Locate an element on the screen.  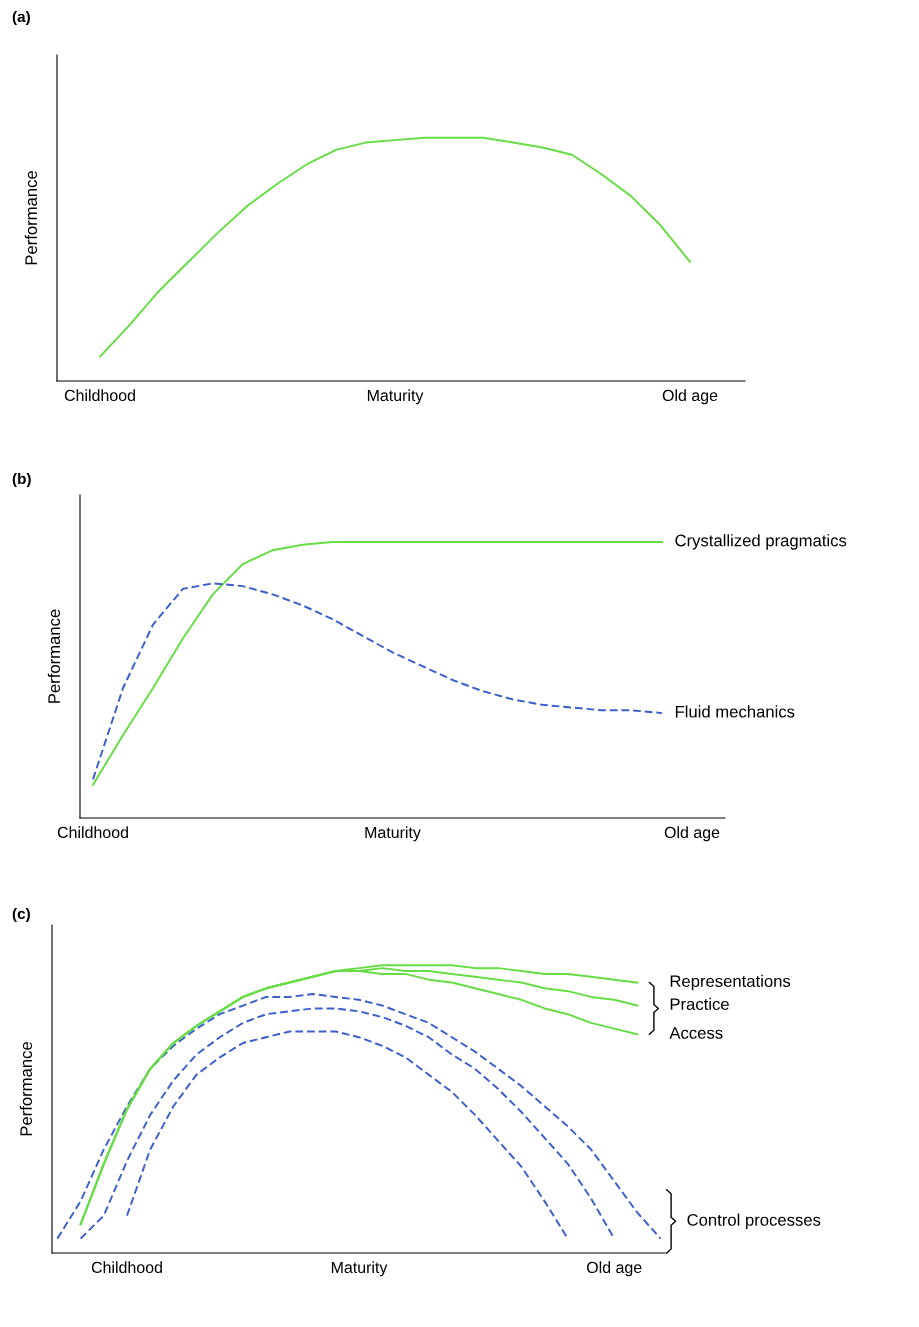
text: Representations is located at coordinates (730, 982).